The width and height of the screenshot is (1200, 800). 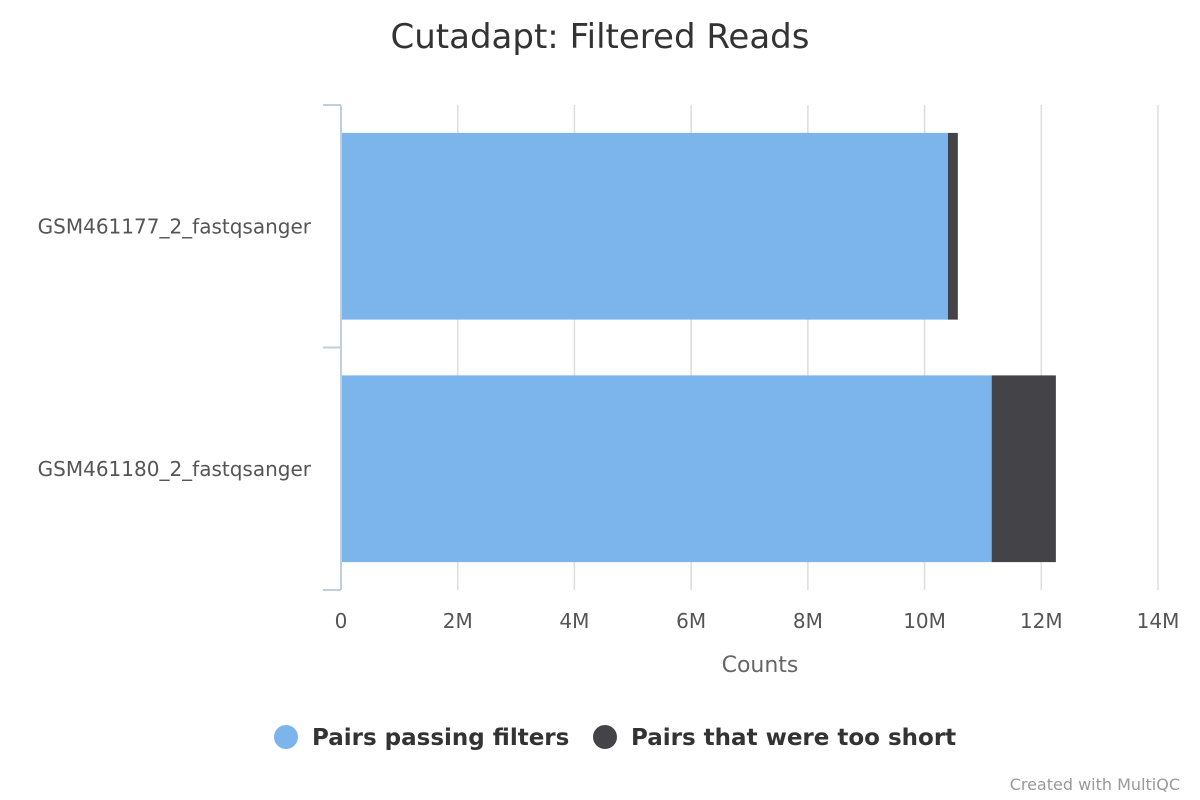 What do you see at coordinates (600, 37) in the screenshot?
I see `chart-title: Cutadapt: Filtered Reads` at bounding box center [600, 37].